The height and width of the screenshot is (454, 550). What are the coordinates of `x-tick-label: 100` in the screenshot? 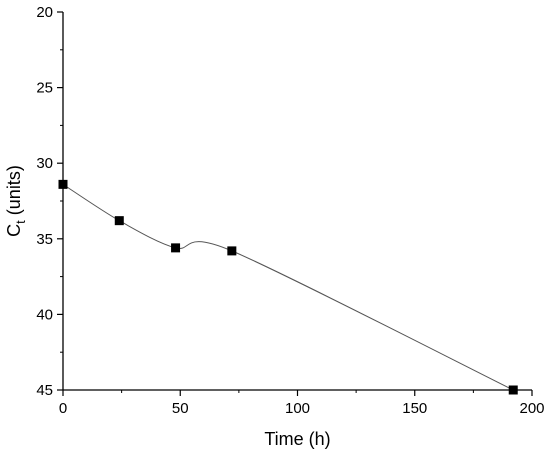 It's located at (297, 408).